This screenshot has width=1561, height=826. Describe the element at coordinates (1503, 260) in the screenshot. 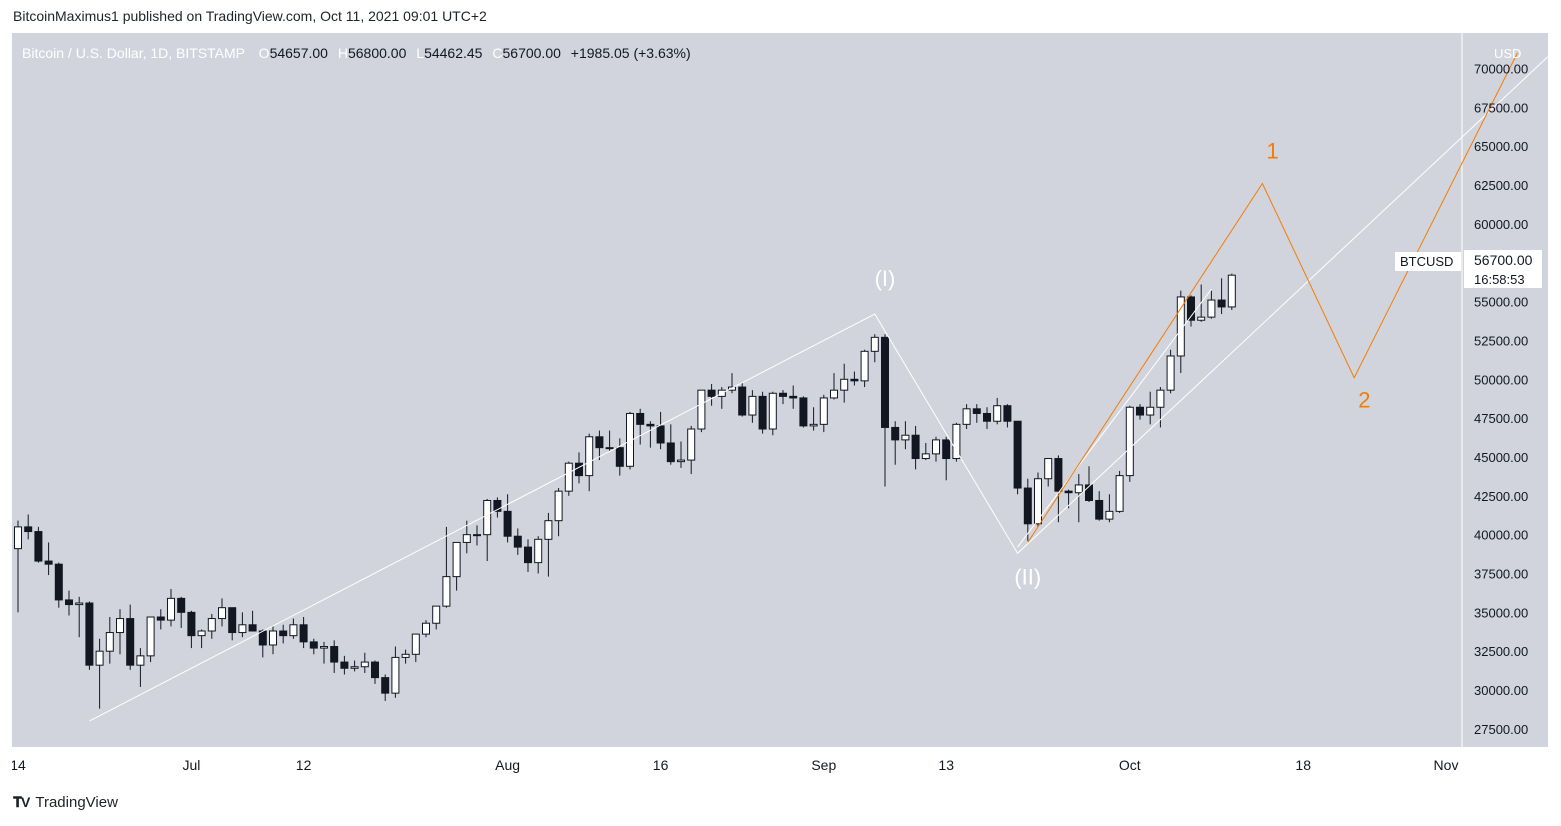

I see `price-tag-price: 56700.00` at that location.